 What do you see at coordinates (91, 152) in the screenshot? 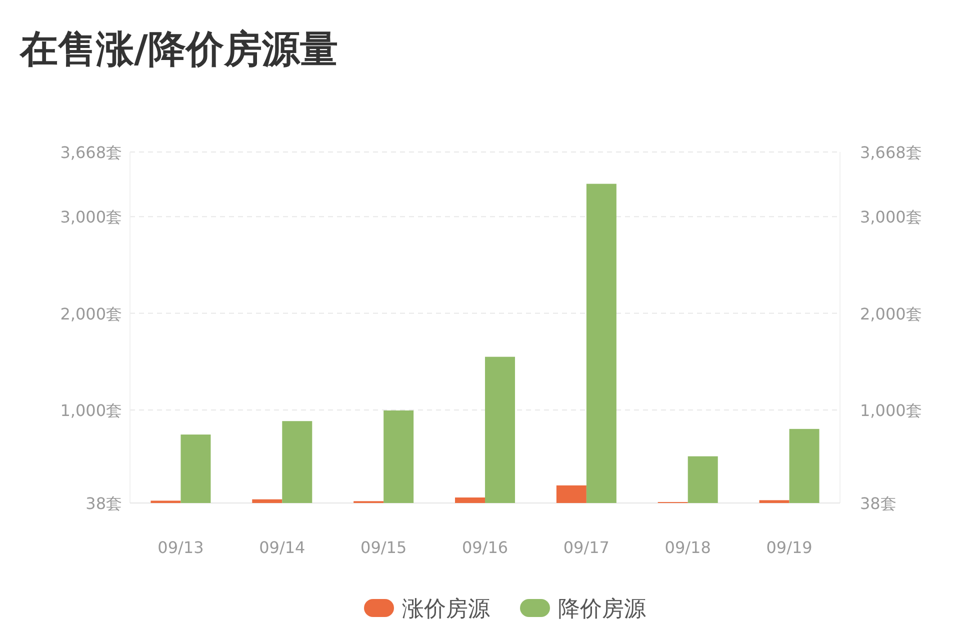
I see `y-tick-label: 3,668套` at bounding box center [91, 152].